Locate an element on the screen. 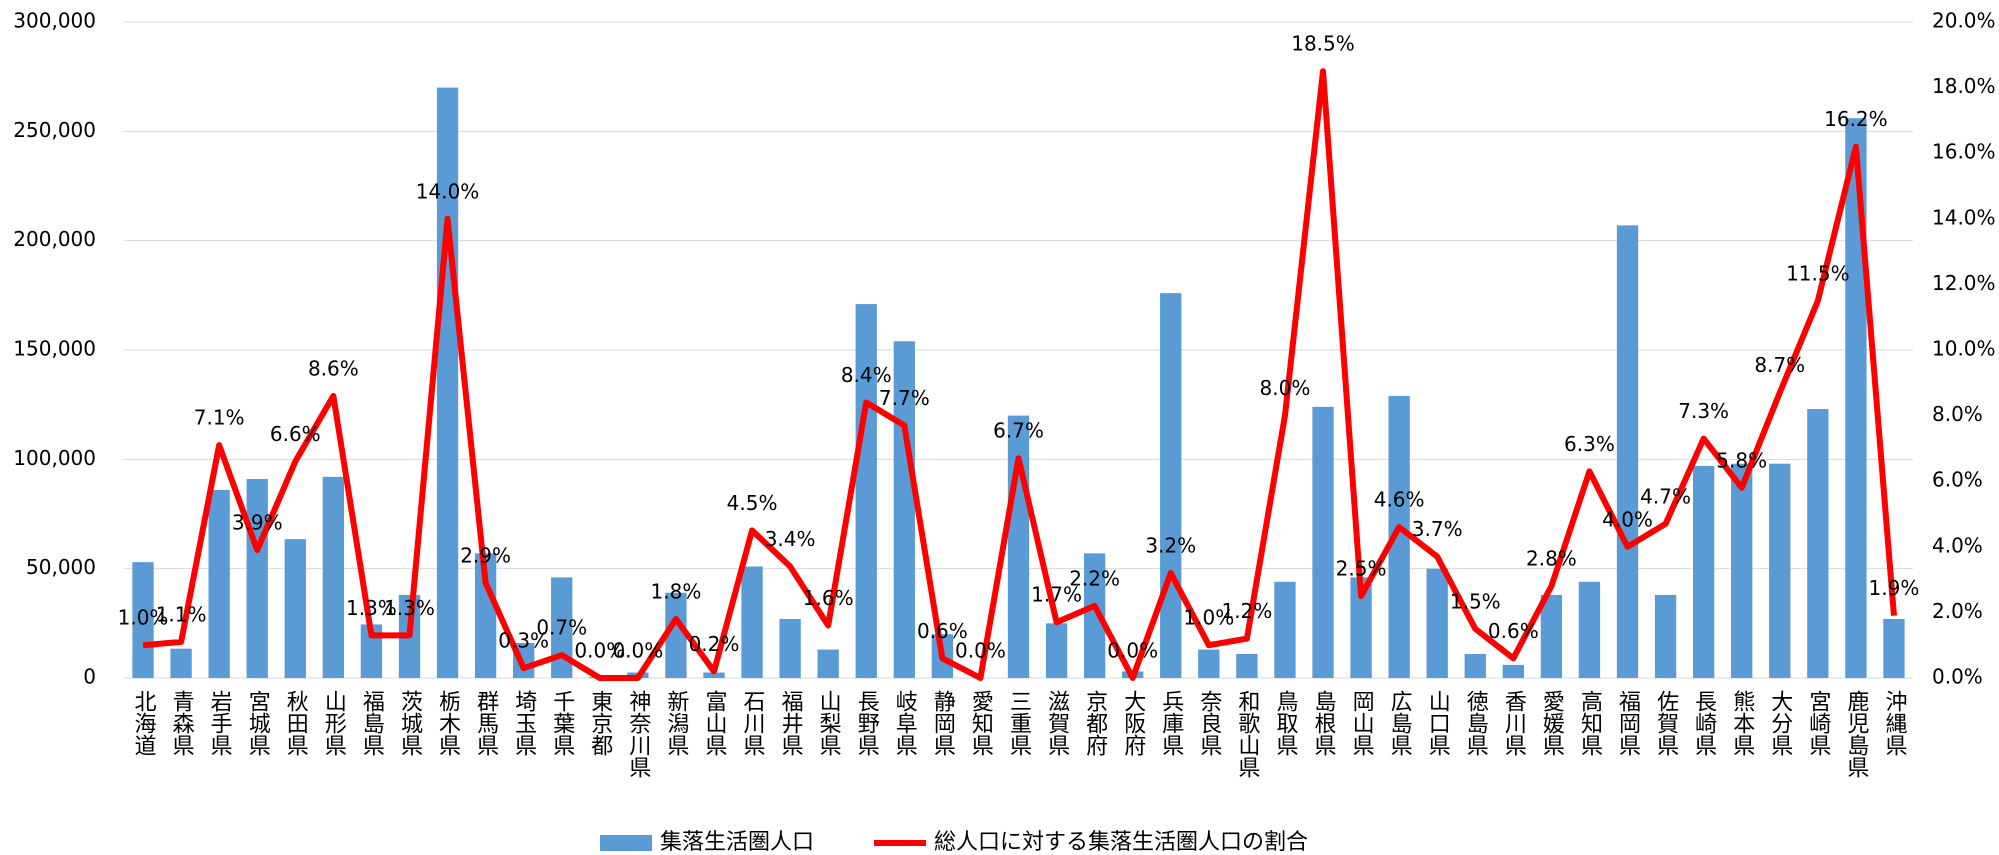  y2-tick-label: 0.0% is located at coordinates (1957, 677).